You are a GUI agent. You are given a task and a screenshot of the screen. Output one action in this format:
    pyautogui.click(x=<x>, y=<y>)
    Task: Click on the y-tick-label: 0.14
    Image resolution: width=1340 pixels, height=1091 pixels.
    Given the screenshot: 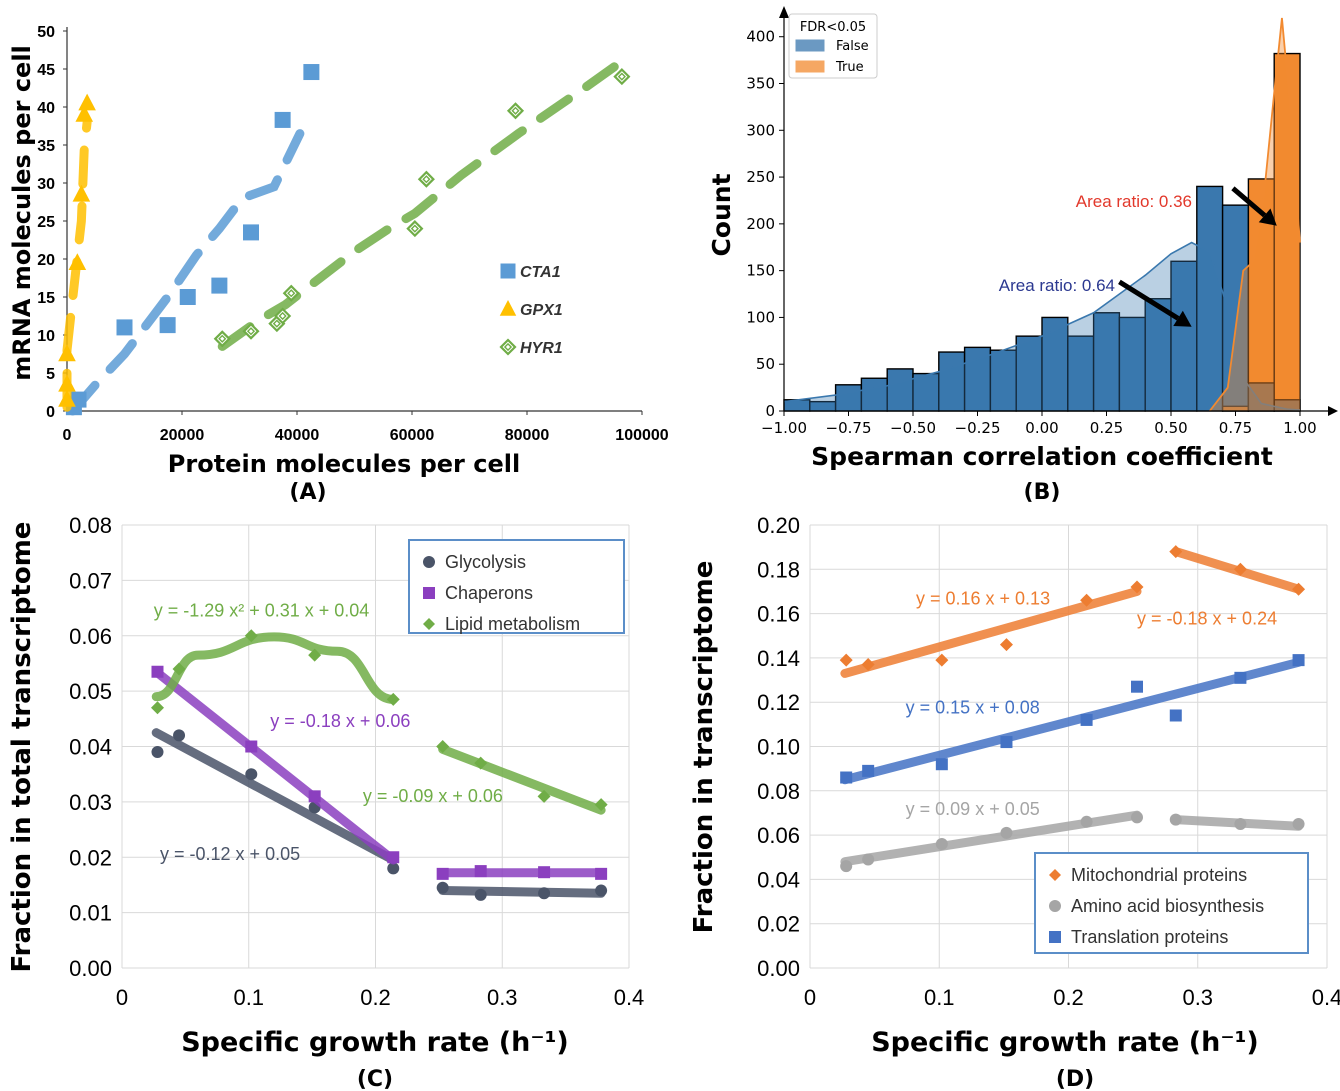 What is the action you would take?
    pyautogui.click(x=778, y=658)
    